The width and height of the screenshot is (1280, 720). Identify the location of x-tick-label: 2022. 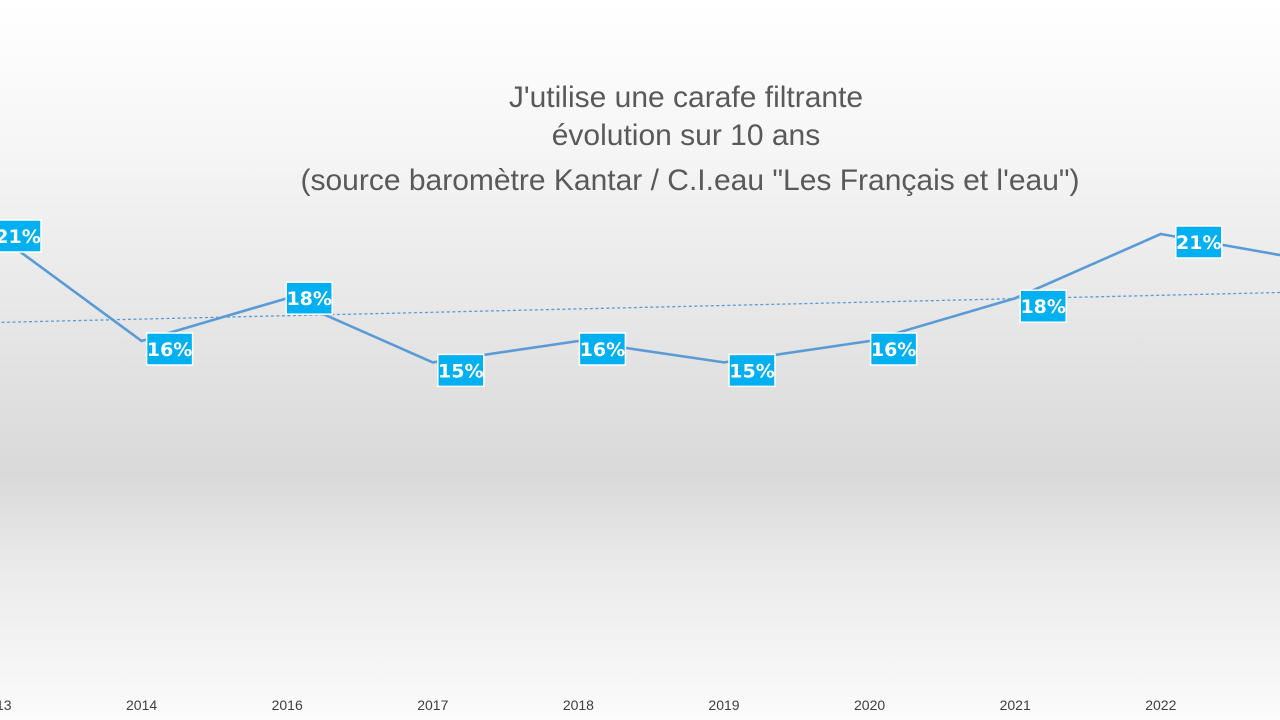
(1160, 705).